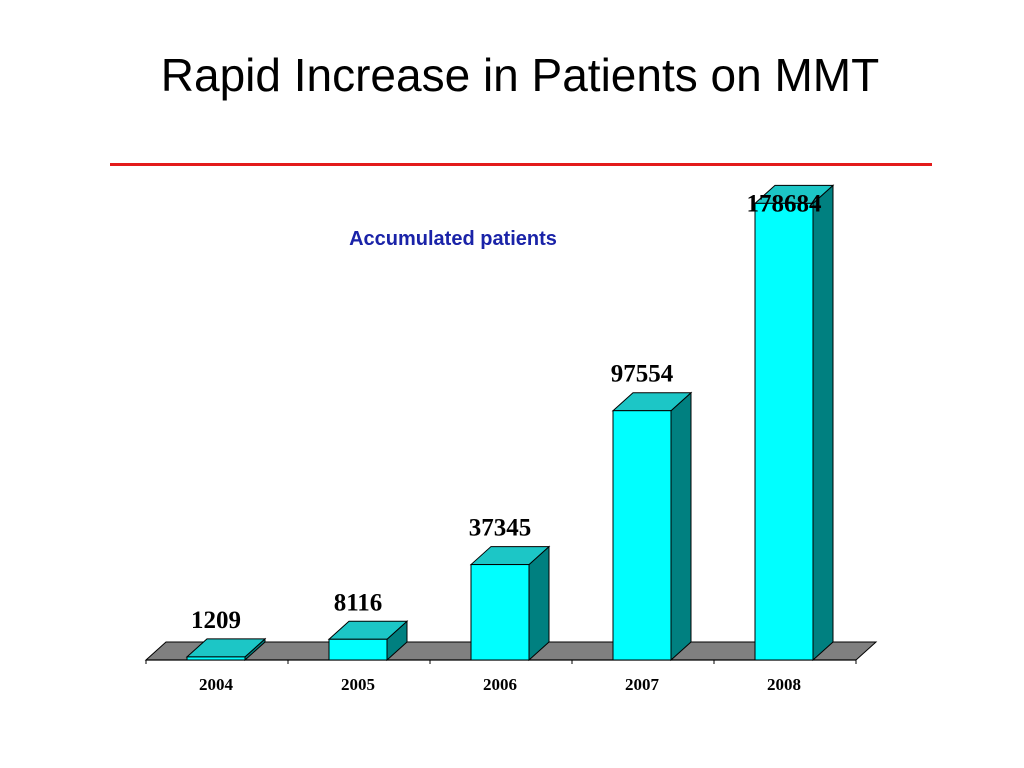  Describe the element at coordinates (358, 602) in the screenshot. I see `data-label: 8116` at that location.